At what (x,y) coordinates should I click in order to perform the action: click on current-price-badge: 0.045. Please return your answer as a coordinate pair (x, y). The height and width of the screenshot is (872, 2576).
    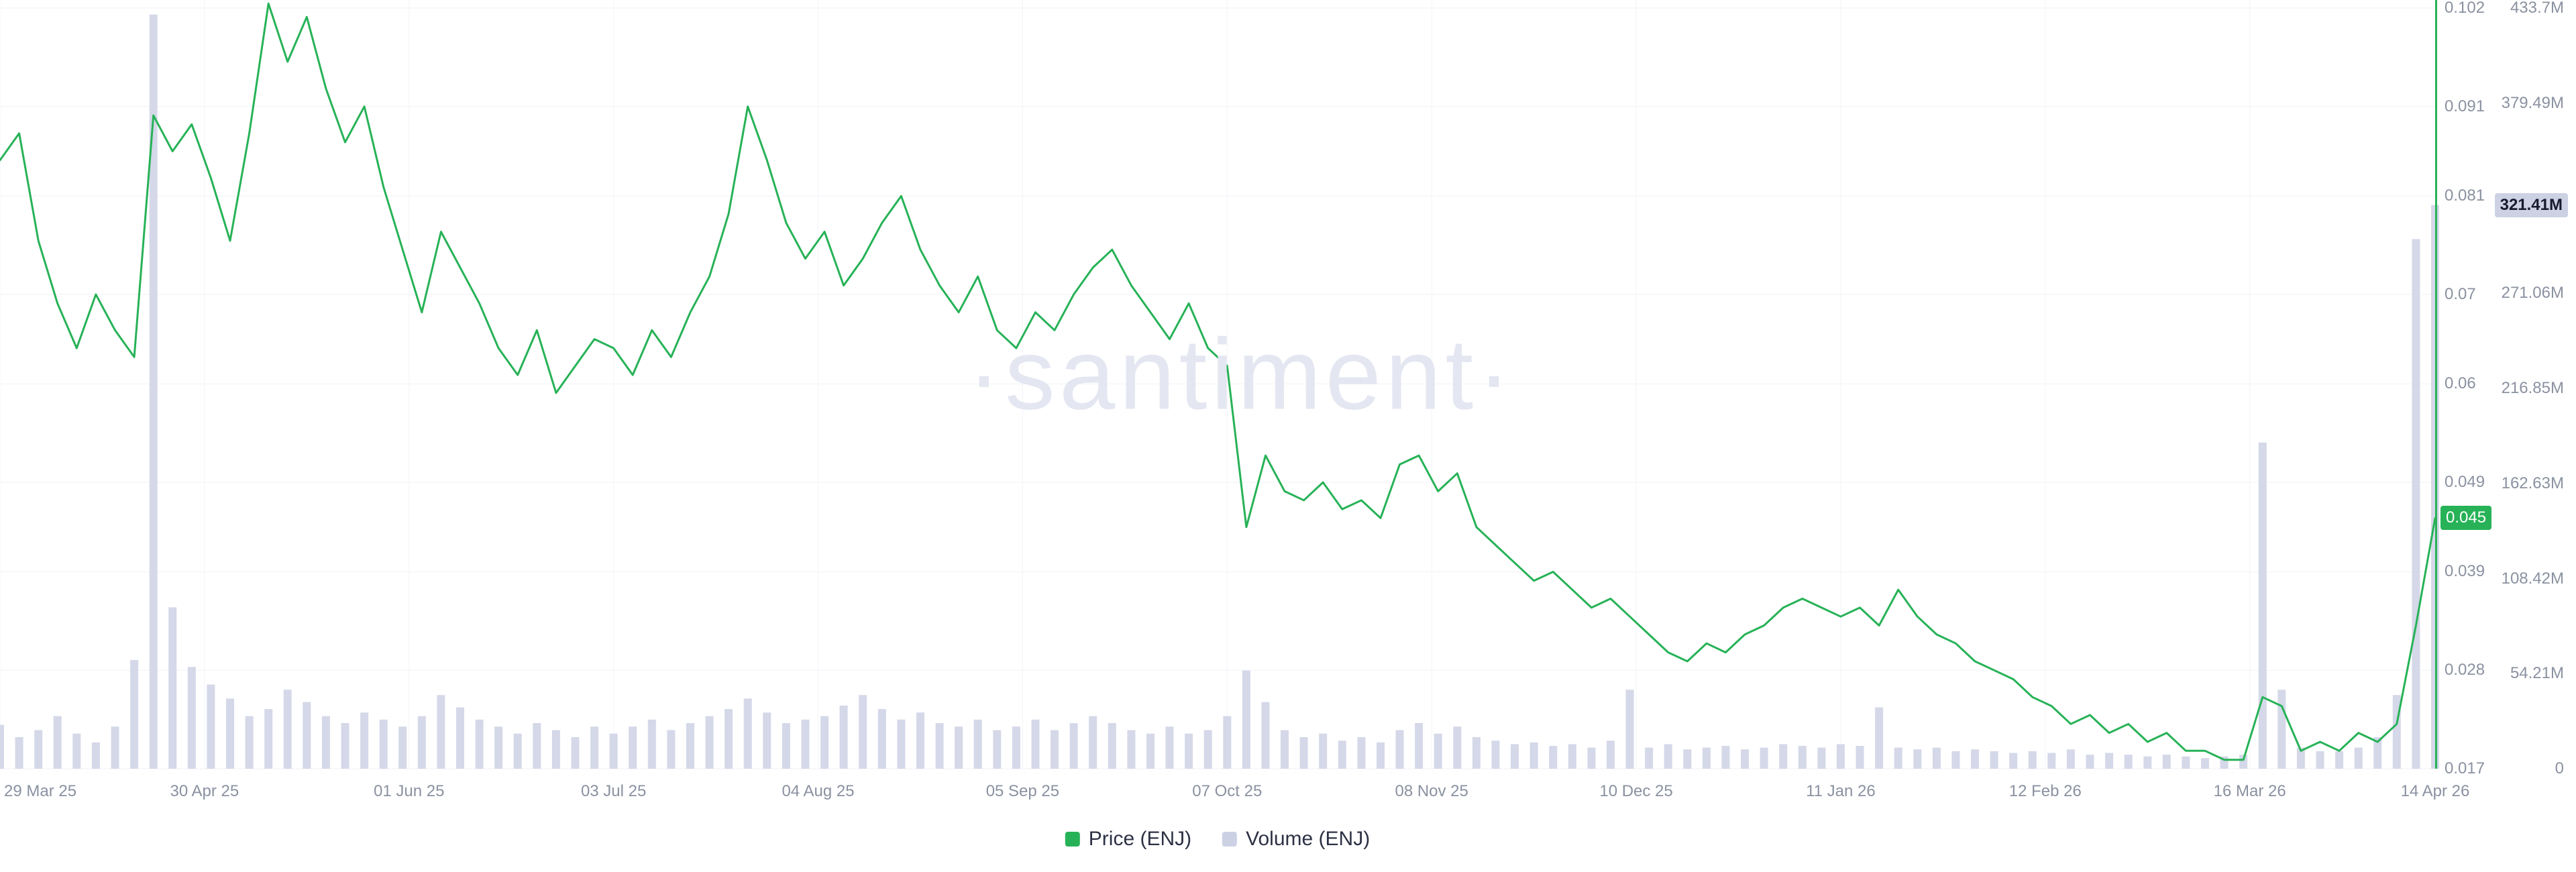
    Looking at the image, I should click on (2466, 518).